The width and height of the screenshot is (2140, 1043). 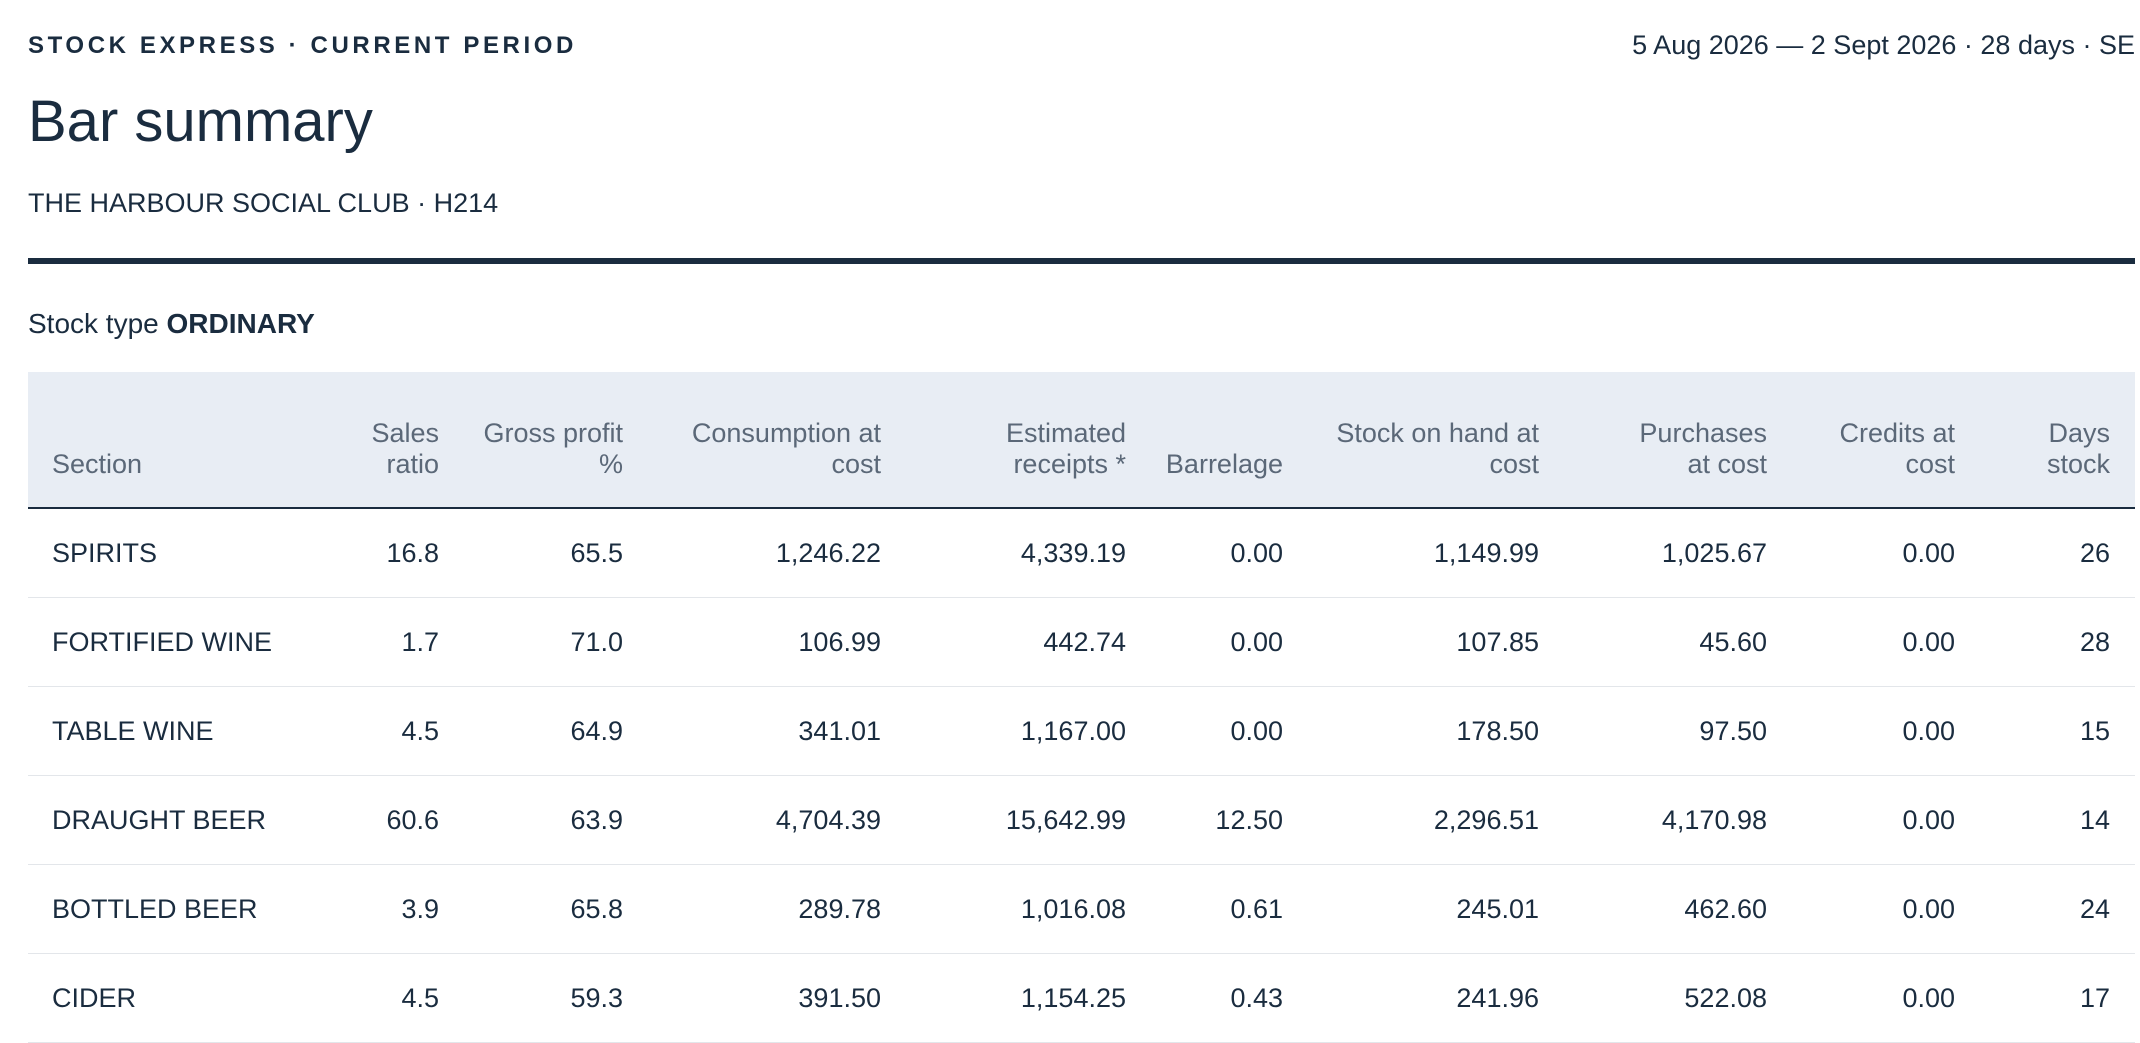 What do you see at coordinates (200, 121) in the screenshot?
I see `title: Bar summary` at bounding box center [200, 121].